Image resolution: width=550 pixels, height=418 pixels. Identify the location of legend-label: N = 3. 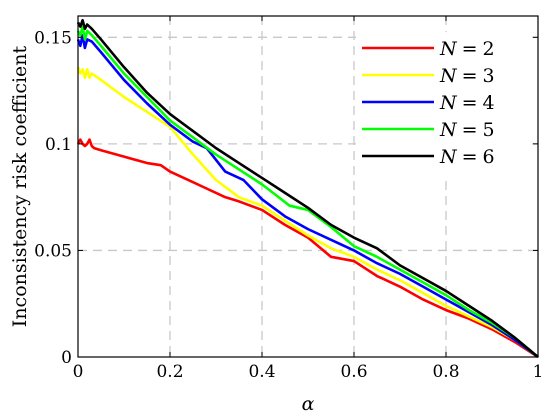
(467, 76).